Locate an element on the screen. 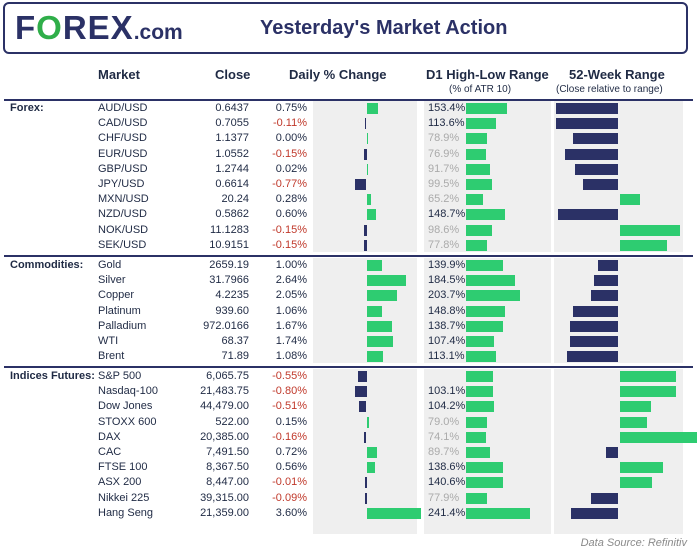  market-name: Dow Jones is located at coordinates (125, 406).